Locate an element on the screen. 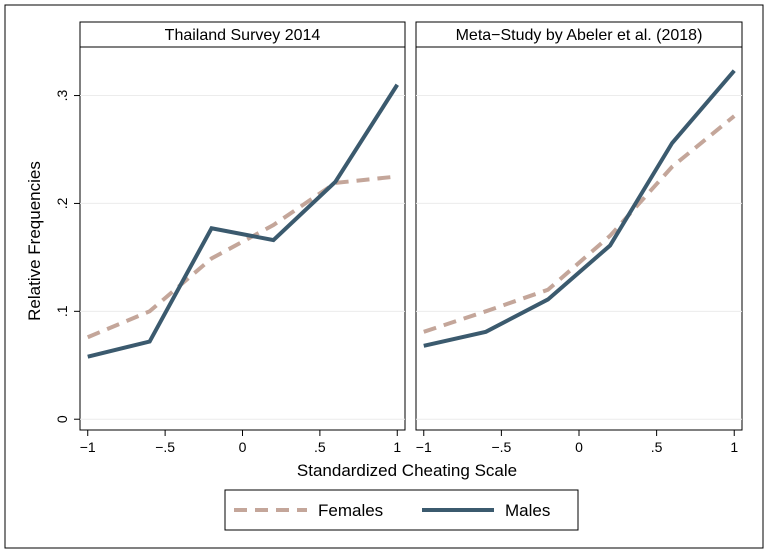 Image resolution: width=768 pixels, height=559 pixels. series-line-females is located at coordinates (242, 257).